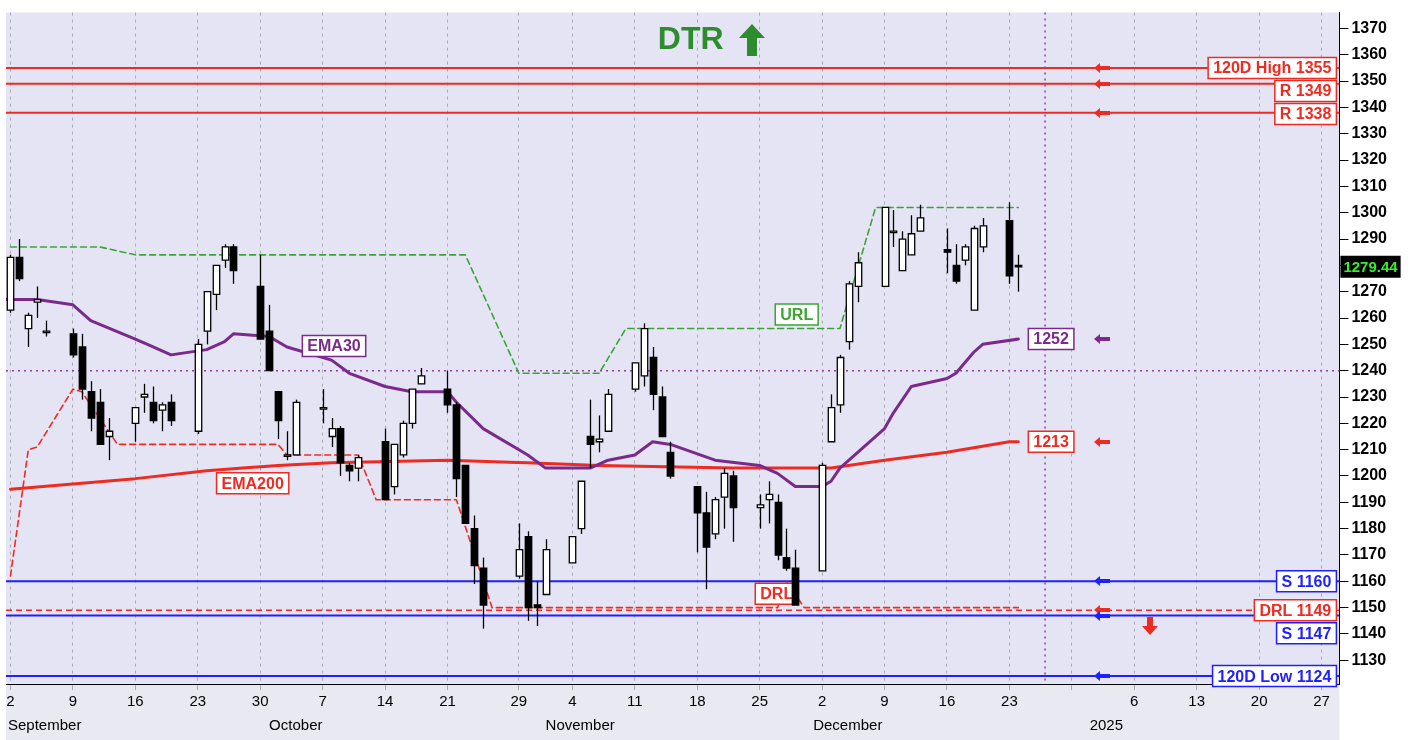 The width and height of the screenshot is (1414, 740). What do you see at coordinates (1369, 159) in the screenshot?
I see `y-tick-label: 1320` at bounding box center [1369, 159].